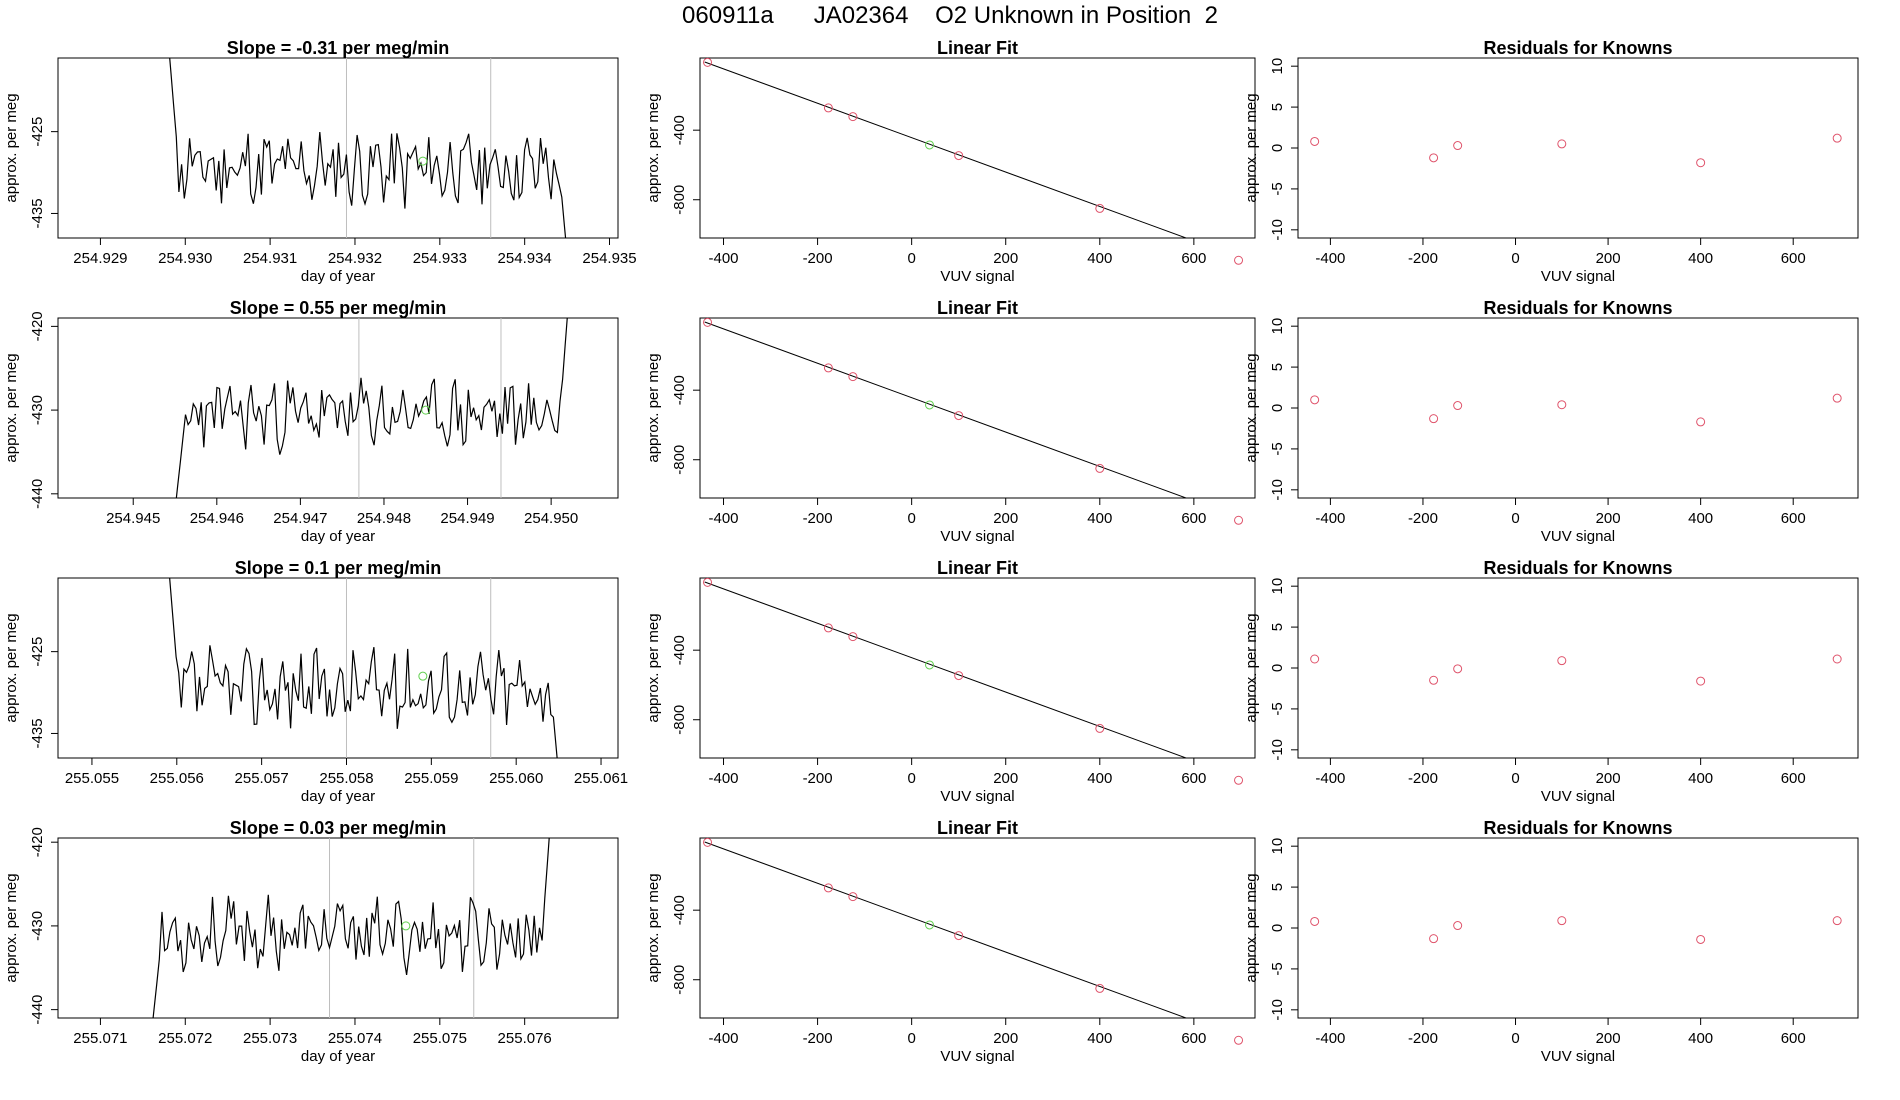  What do you see at coordinates (1277, 750) in the screenshot?
I see `y-tick-label: -10` at bounding box center [1277, 750].